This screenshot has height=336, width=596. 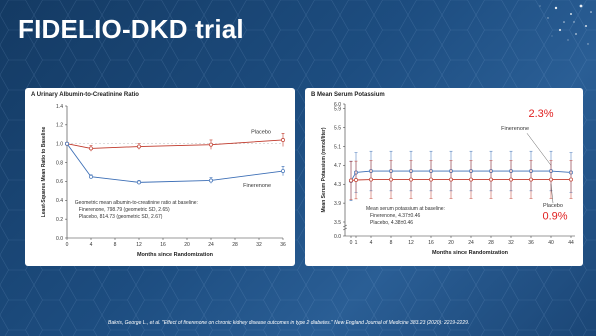 What do you see at coordinates (571, 243) in the screenshot?
I see `x-tick-label: 44` at bounding box center [571, 243].